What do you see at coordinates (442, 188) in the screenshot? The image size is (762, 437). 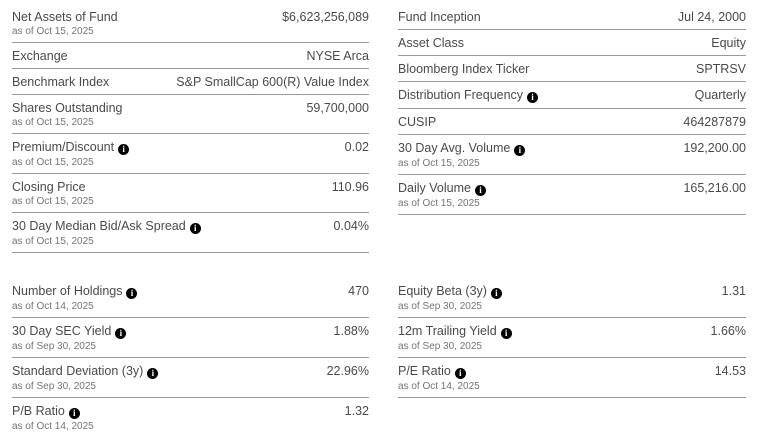 I see `fact-label: Daily Volume i` at bounding box center [442, 188].